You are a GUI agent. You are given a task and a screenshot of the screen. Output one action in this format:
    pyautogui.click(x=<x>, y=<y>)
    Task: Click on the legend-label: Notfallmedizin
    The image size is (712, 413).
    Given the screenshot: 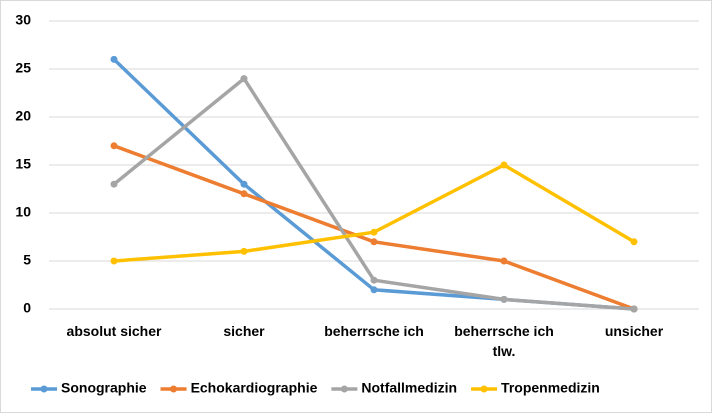 What is the action you would take?
    pyautogui.click(x=409, y=388)
    